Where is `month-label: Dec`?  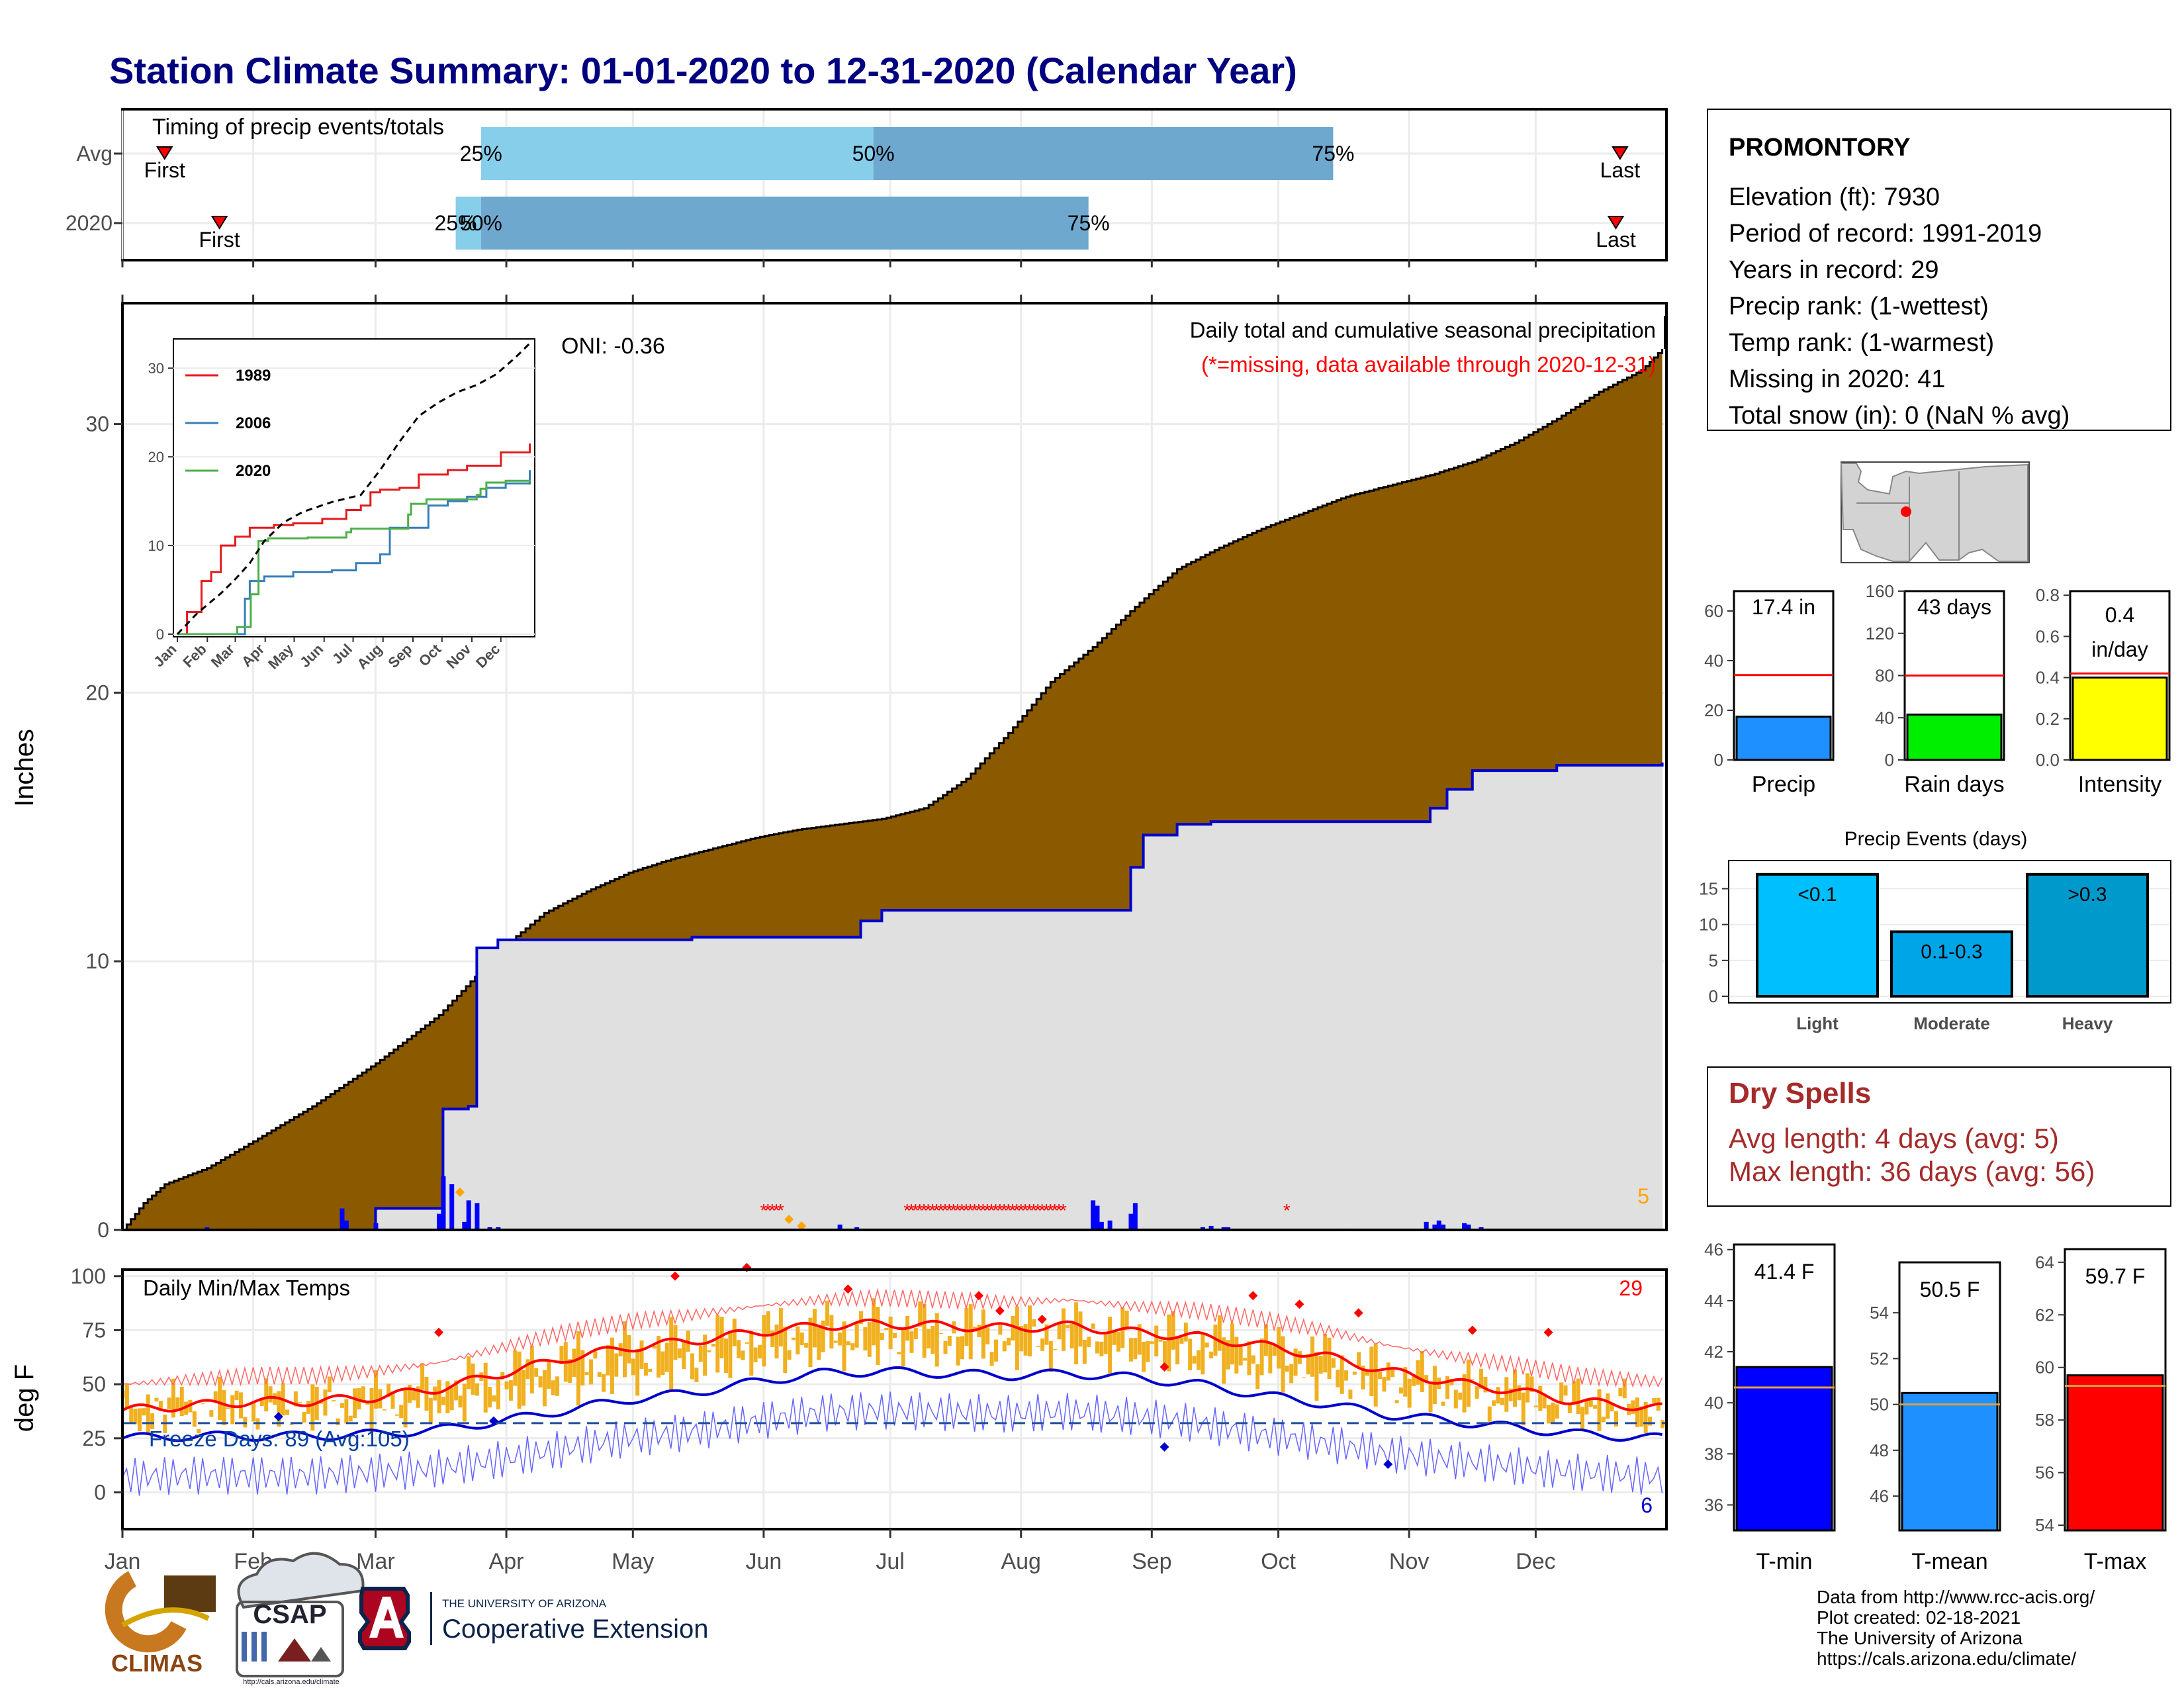
month-label: Dec is located at coordinates (1535, 1561).